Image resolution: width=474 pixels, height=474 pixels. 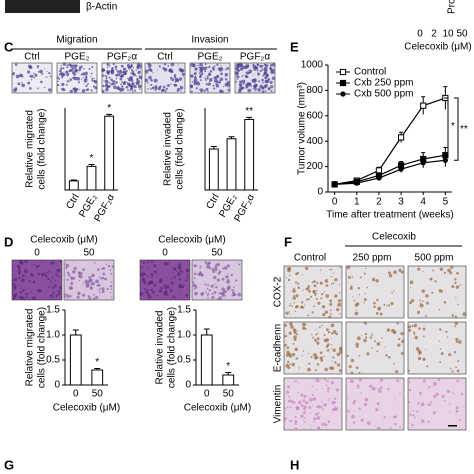 I want to click on error-bar, so click(x=109, y=115).